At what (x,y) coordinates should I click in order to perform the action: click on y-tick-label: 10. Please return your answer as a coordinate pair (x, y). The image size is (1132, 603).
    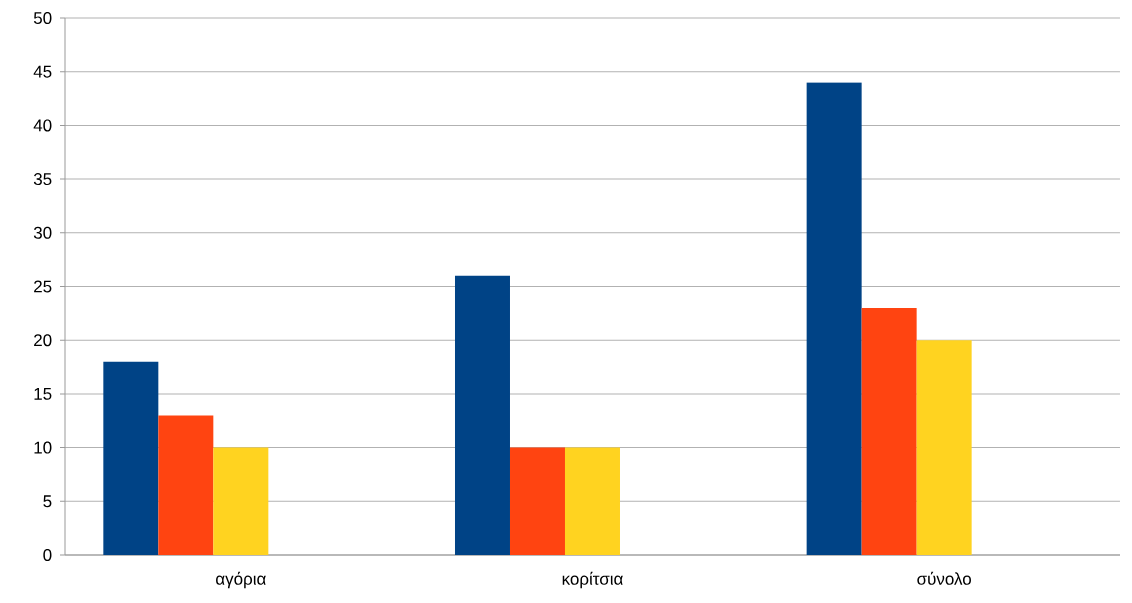
    Looking at the image, I should click on (43, 447).